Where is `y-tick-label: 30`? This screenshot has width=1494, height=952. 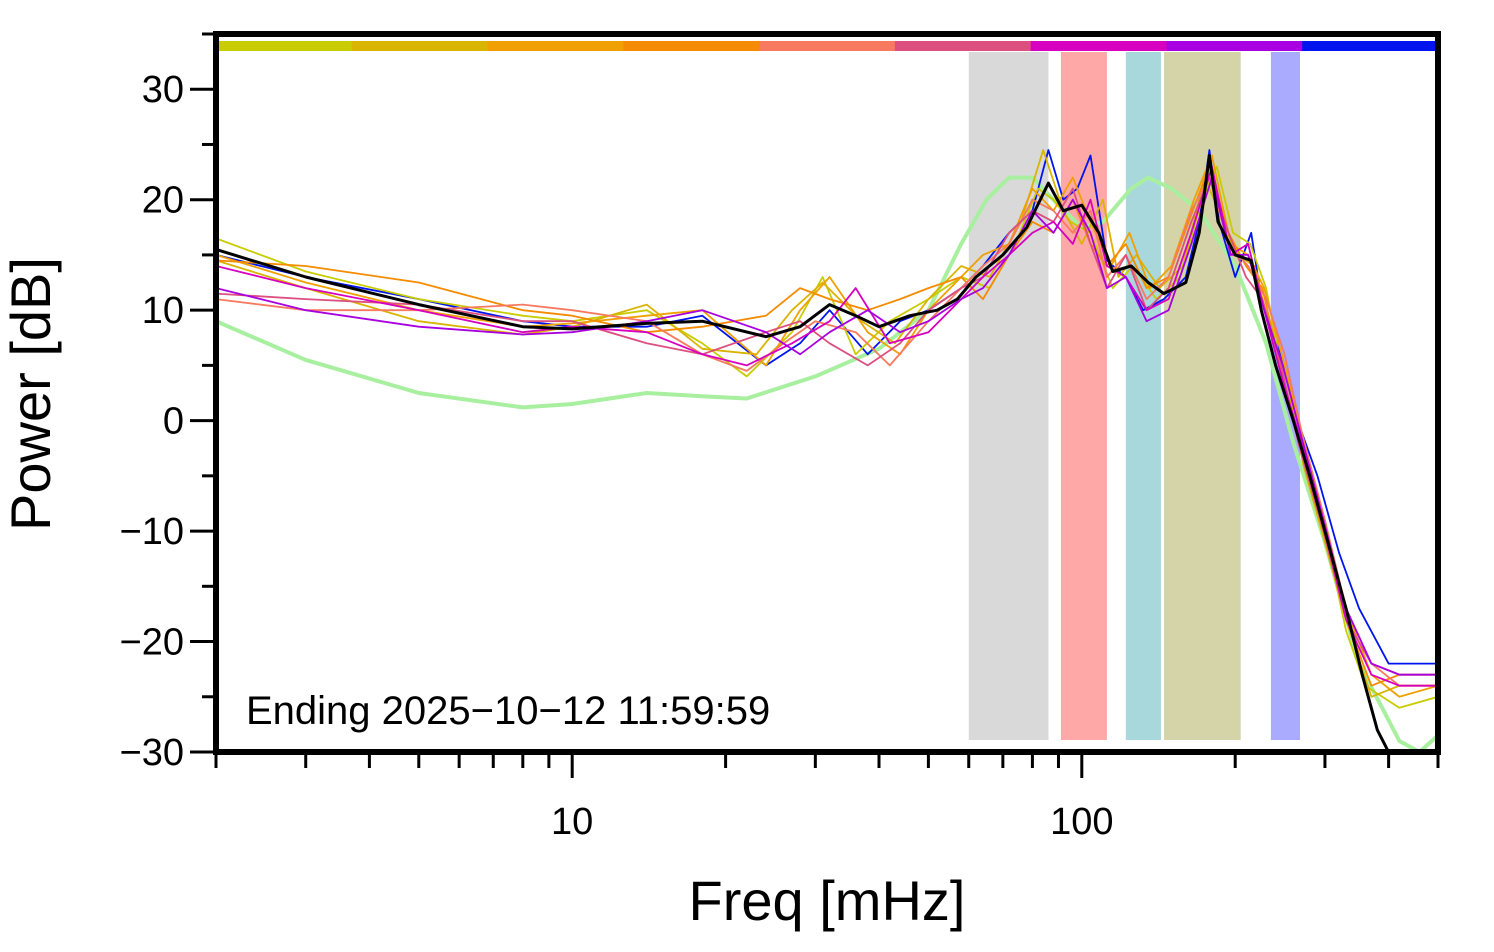 y-tick-label: 30 is located at coordinates (163, 90).